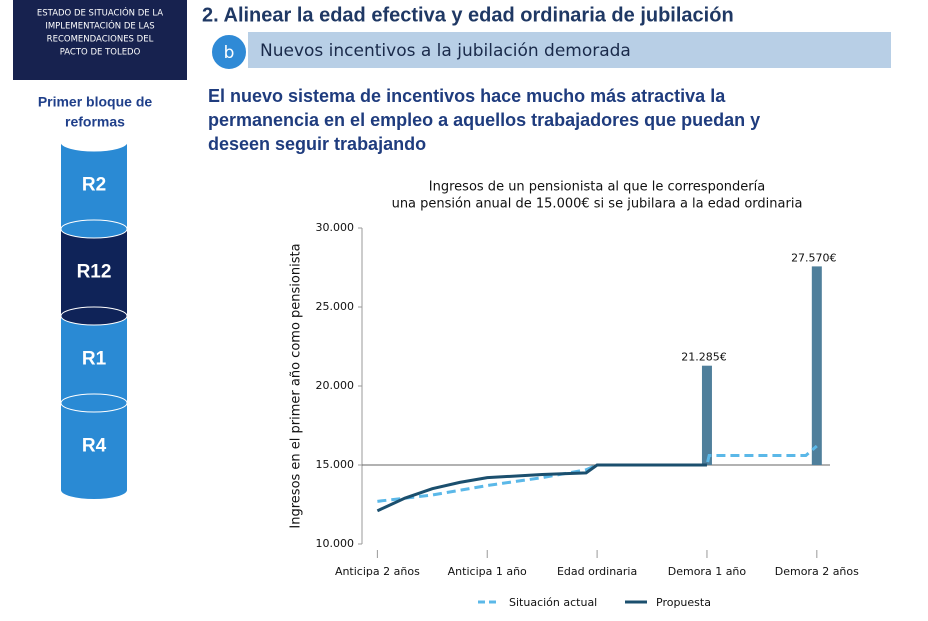 The image size is (928, 621). Describe the element at coordinates (94, 490) in the screenshot. I see `cylinder-bottom` at that location.